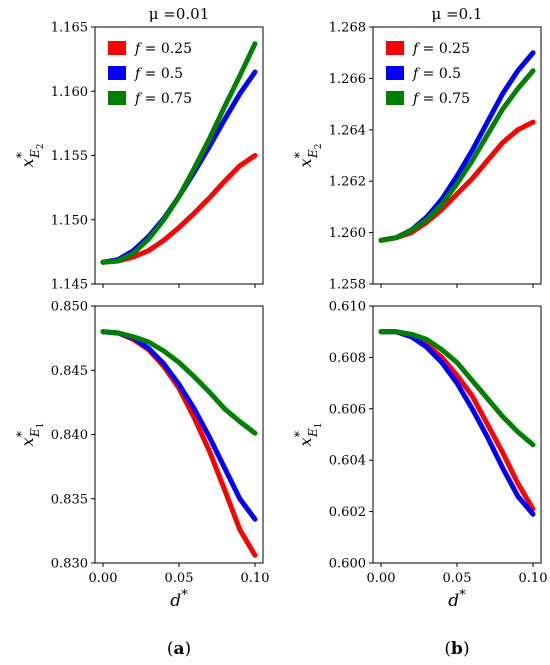 The width and height of the screenshot is (550, 665). I want to click on y-tick-label: 1.160, so click(69, 92).